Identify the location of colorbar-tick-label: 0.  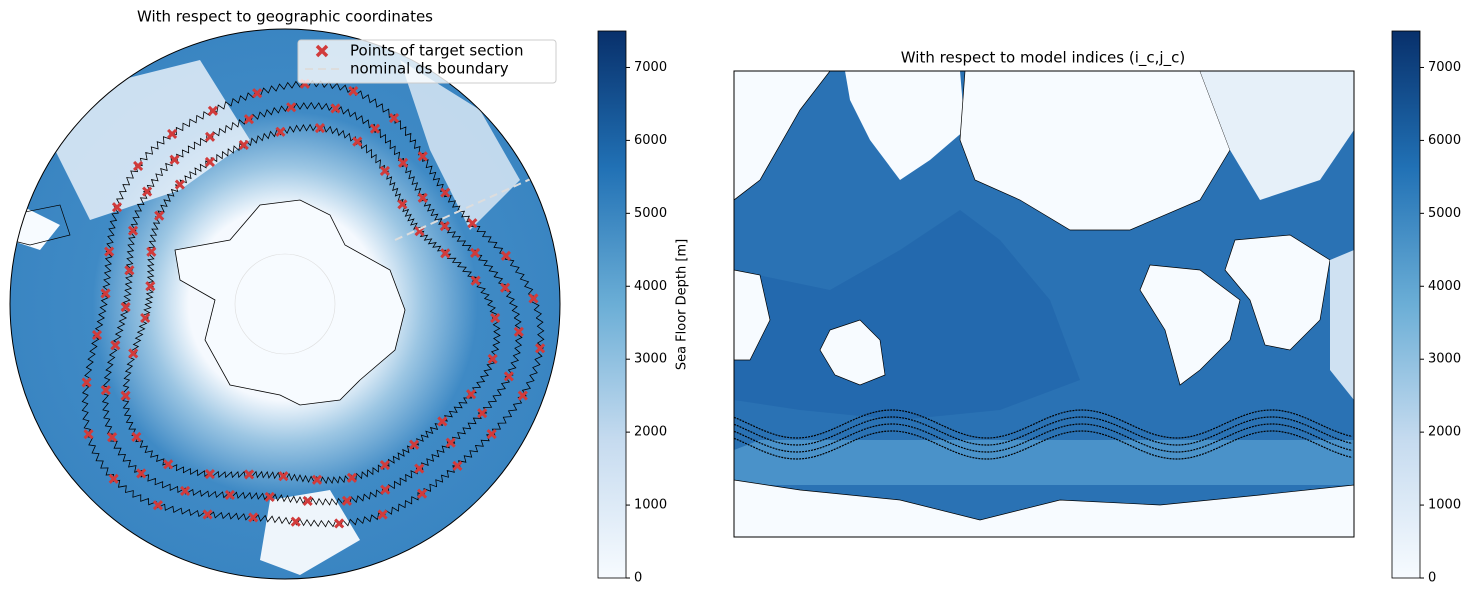
(638, 578).